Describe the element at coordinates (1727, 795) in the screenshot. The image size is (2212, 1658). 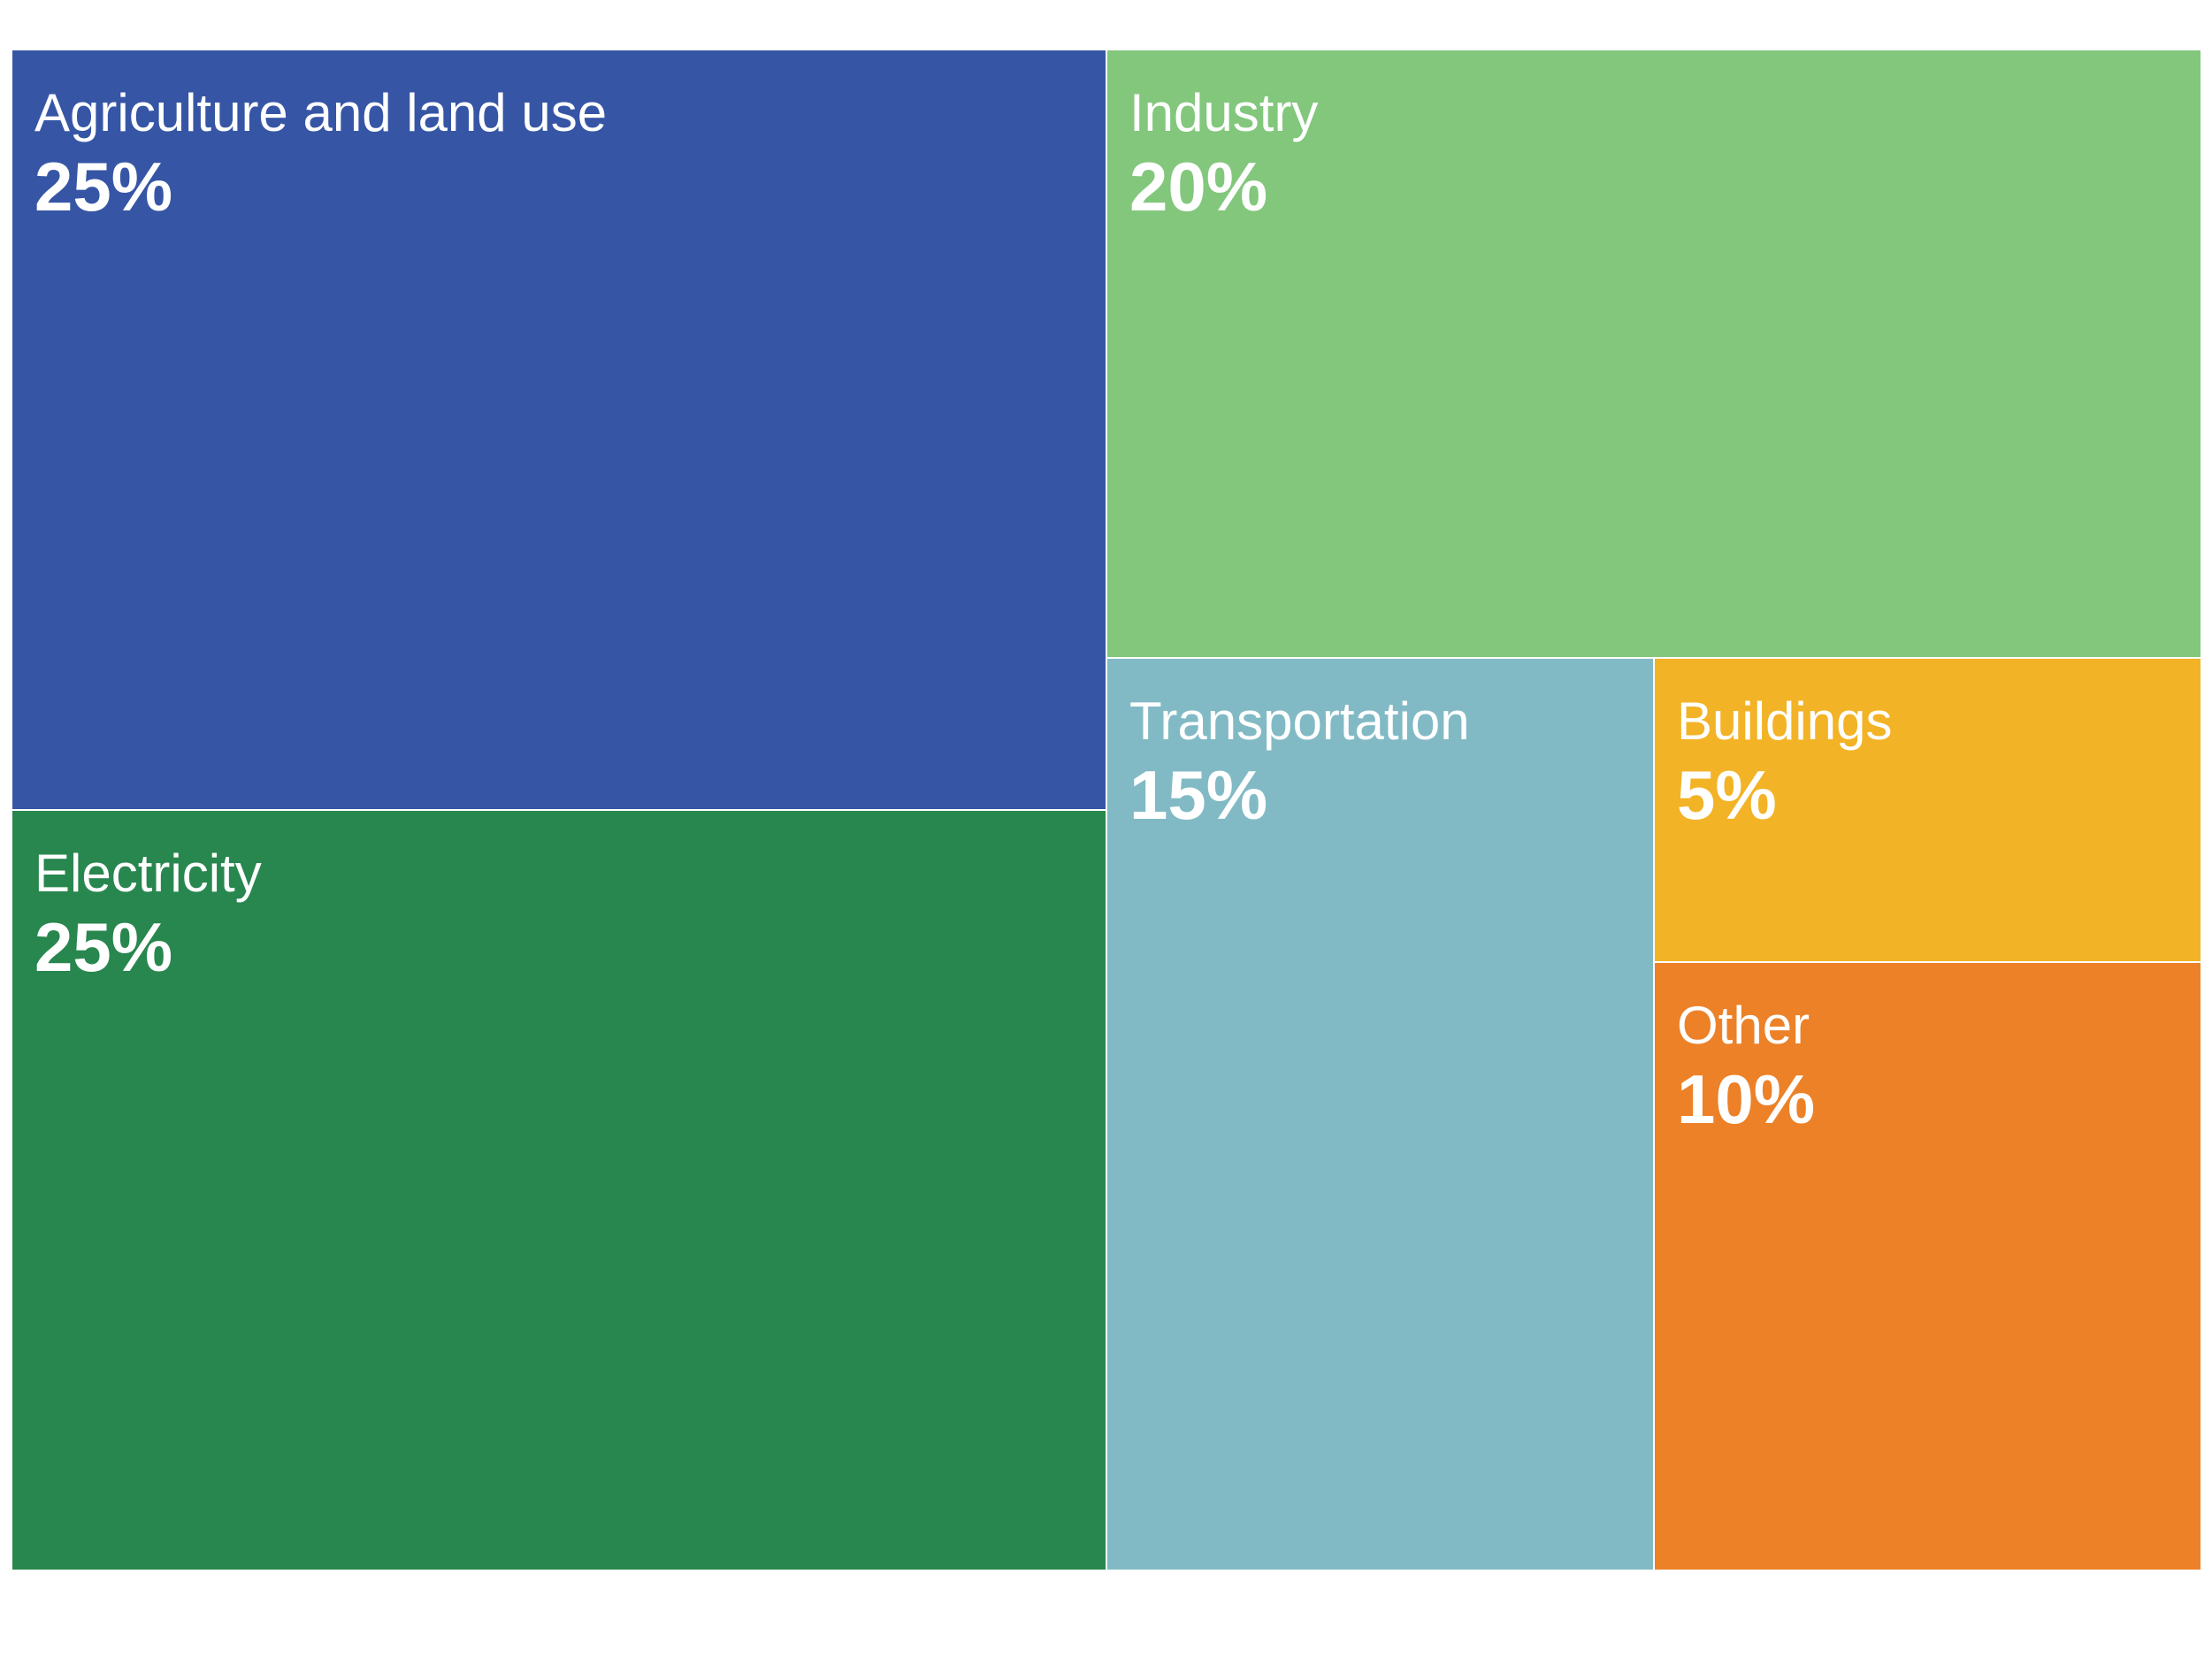
I see `tile-value: 5%` at that location.